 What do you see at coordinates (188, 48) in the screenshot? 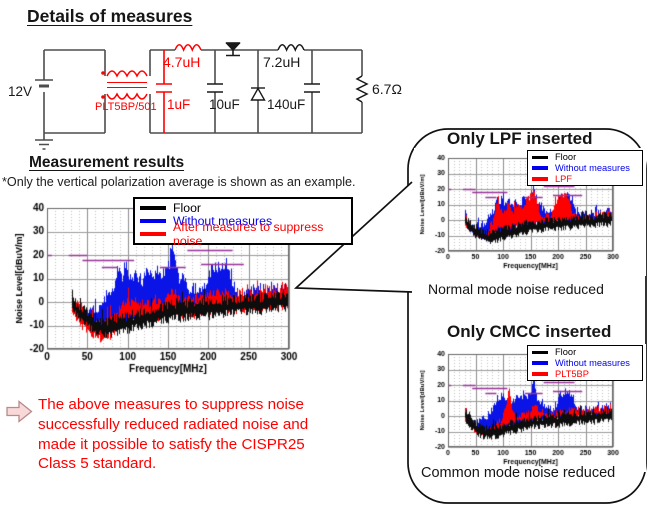
I see `filter-inductor-icon` at bounding box center [188, 48].